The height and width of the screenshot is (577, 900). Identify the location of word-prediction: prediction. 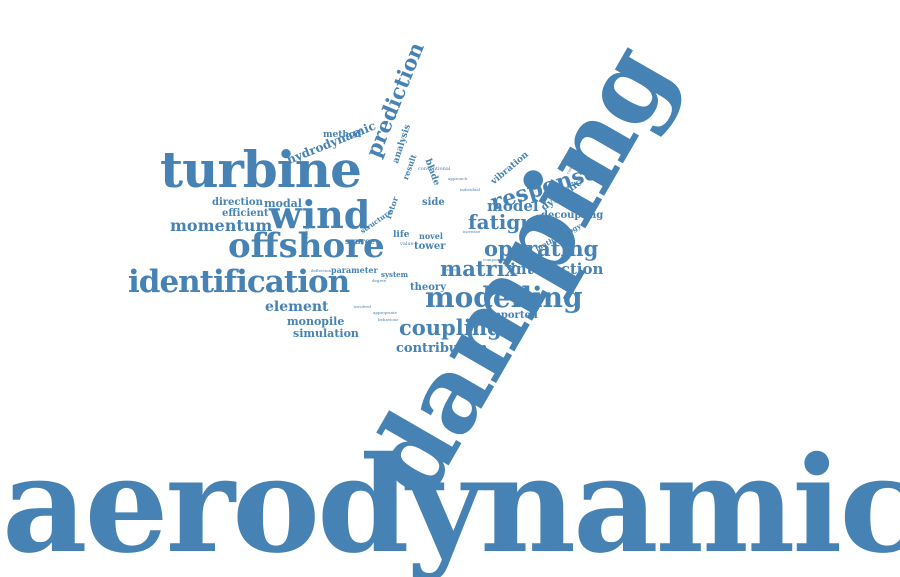
(394, 99).